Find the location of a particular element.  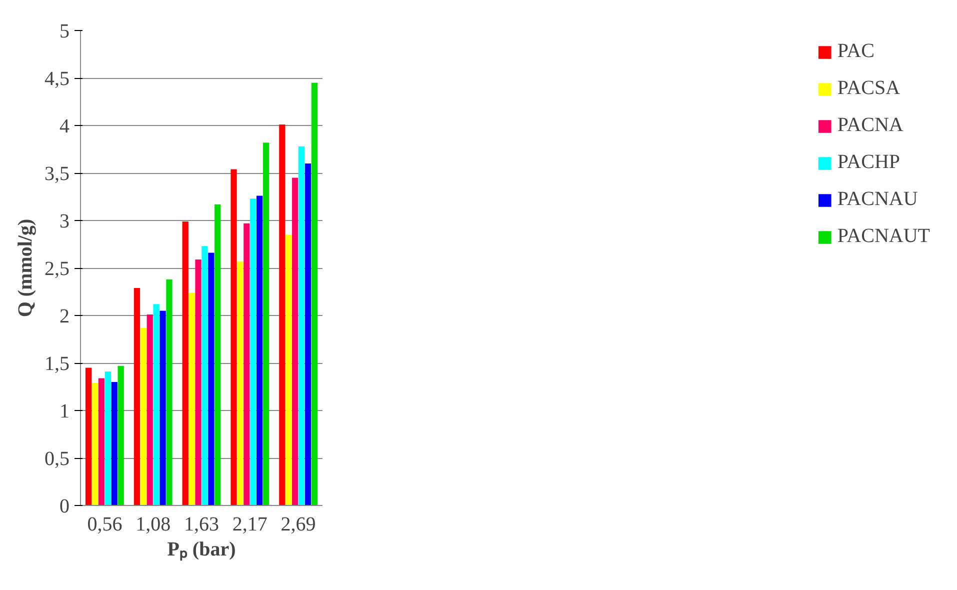

y-tick-label: 0 is located at coordinates (65, 507).